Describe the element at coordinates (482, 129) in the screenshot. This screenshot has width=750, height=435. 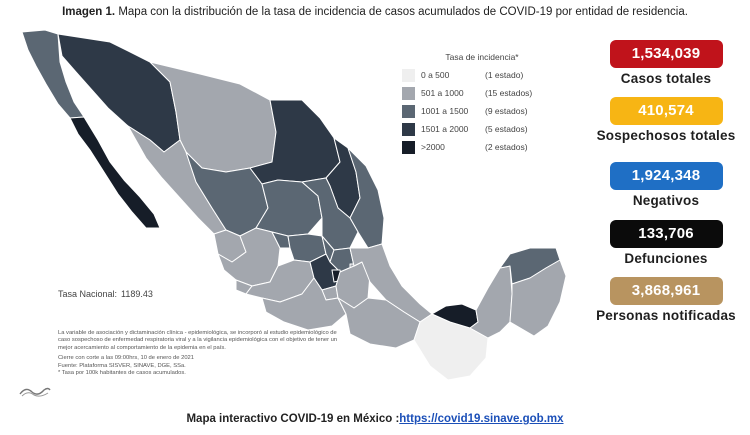
I see `legend-item: 1501 a 2000 (5 estados)` at that location.